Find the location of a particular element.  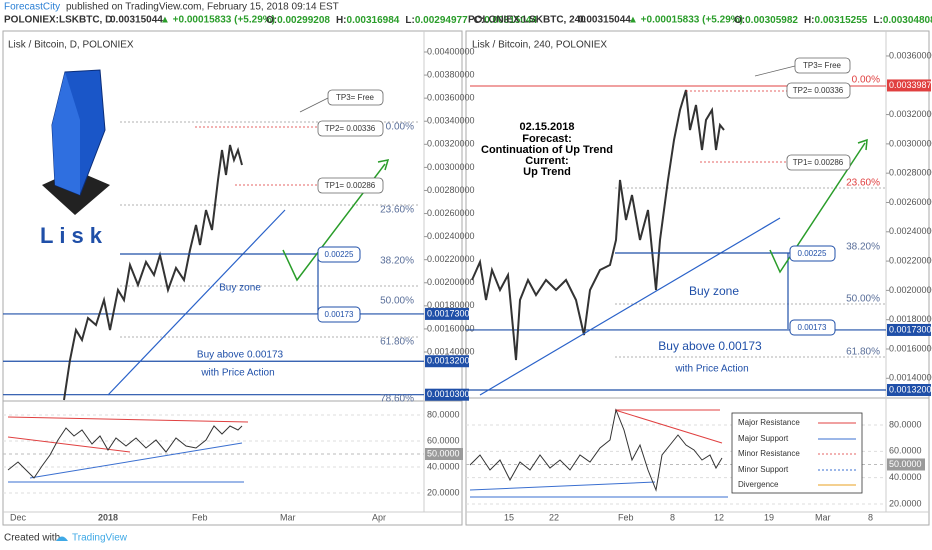

ohlc-value: 0.00305982 is located at coordinates (771, 20).